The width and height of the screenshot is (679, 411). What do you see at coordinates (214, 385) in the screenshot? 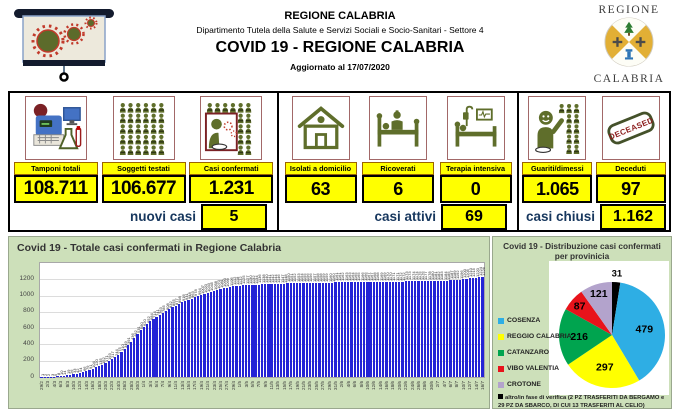
I see `x-tick-label: 23/4` at bounding box center [214, 385].